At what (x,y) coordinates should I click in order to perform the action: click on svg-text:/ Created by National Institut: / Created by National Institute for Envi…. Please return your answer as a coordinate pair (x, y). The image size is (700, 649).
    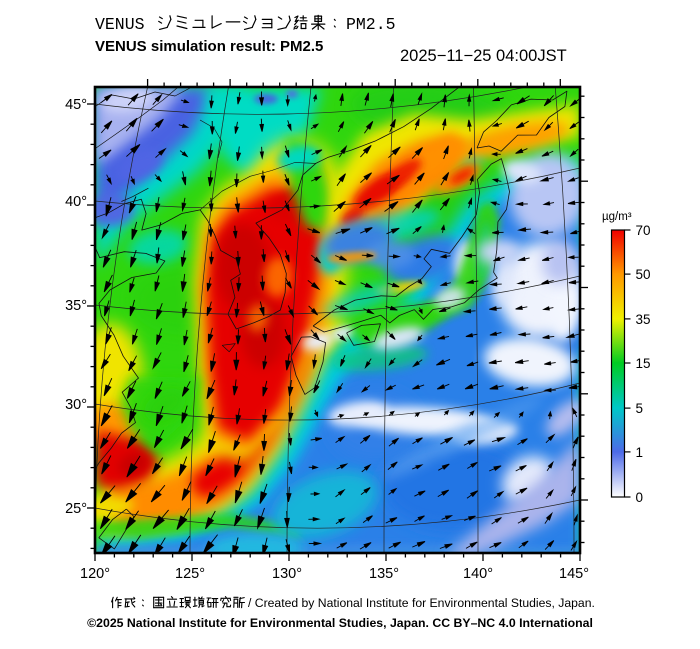
    Looking at the image, I should click on (421, 603).